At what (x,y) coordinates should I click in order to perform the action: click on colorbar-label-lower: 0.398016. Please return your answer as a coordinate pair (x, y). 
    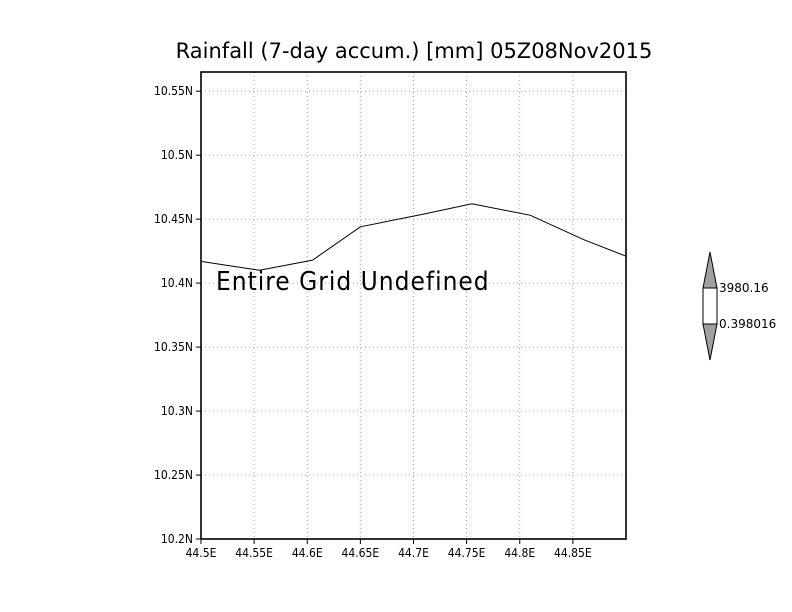
    Looking at the image, I should click on (747, 324).